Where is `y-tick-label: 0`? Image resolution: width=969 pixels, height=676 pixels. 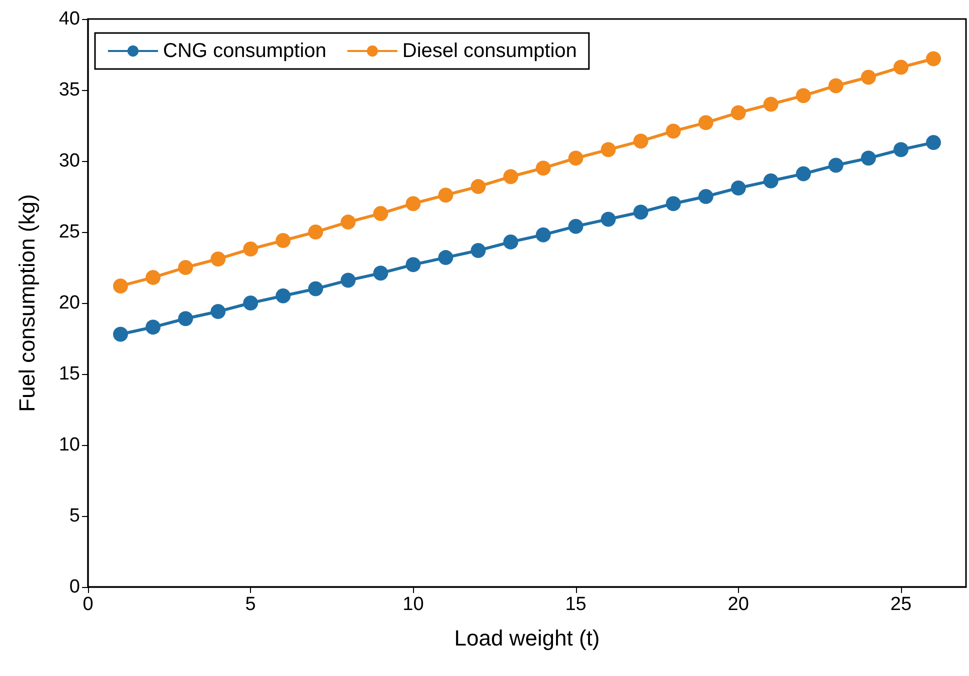
y-tick-label: 0 is located at coordinates (74, 587).